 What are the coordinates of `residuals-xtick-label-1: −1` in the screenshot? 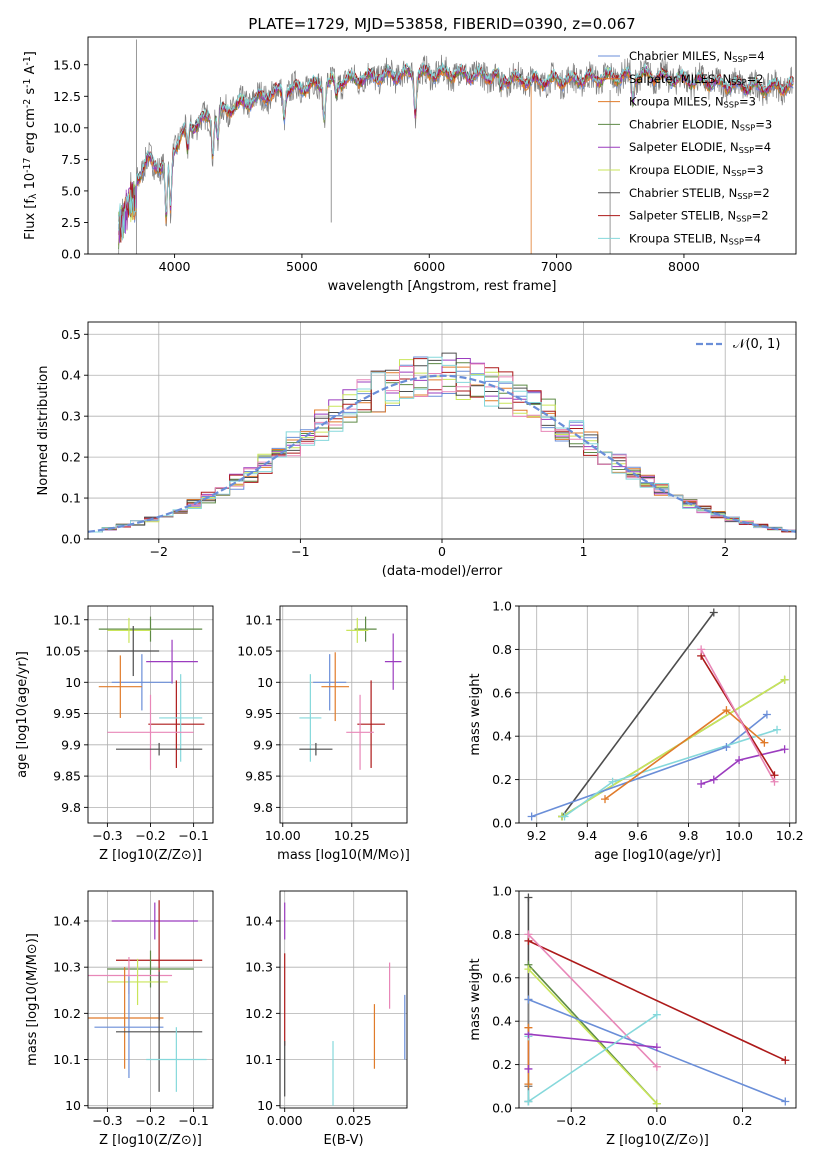 It's located at (300, 551).